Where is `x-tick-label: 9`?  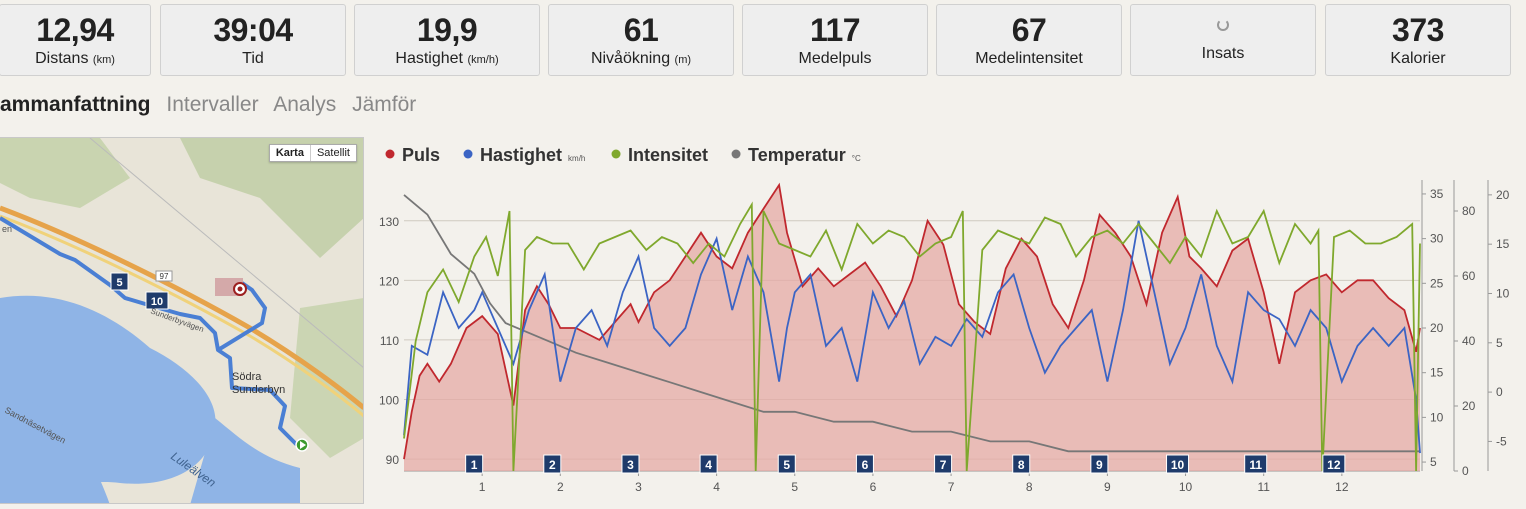 x-tick-label: 9 is located at coordinates (1107, 487).